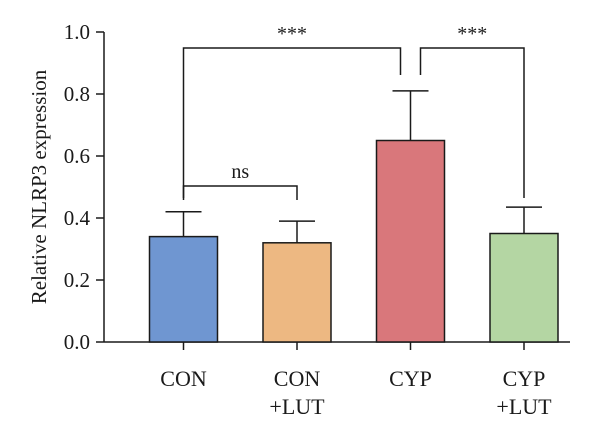 This screenshot has width=600, height=440. I want to click on y-tick-label: 0.8, so click(77, 94).